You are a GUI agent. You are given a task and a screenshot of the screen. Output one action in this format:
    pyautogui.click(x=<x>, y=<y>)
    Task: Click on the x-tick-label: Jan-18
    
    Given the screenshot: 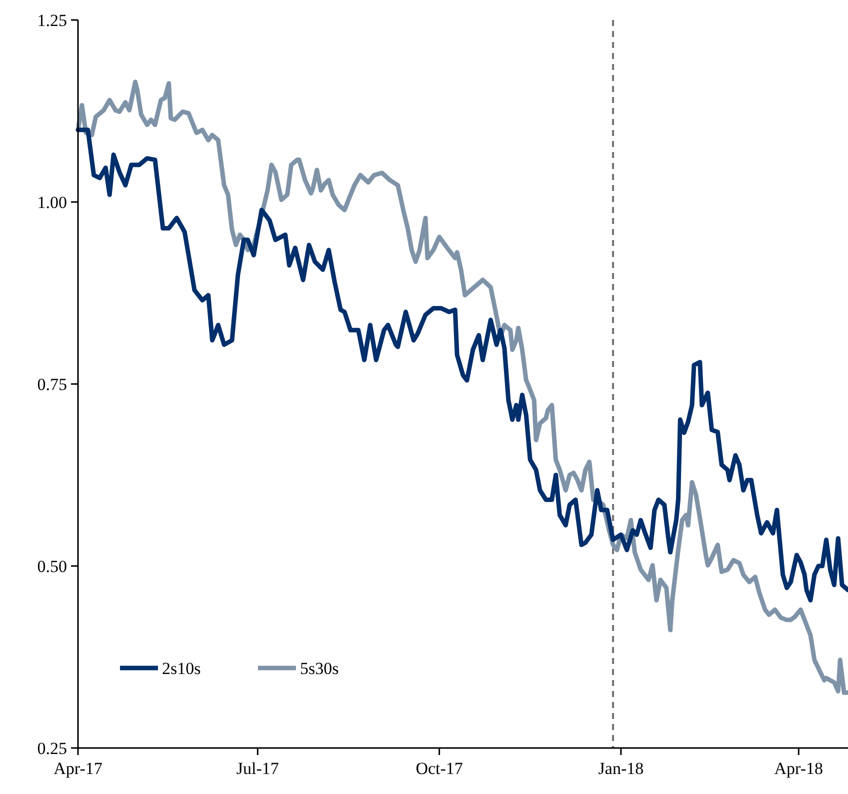 What is the action you would take?
    pyautogui.click(x=621, y=768)
    